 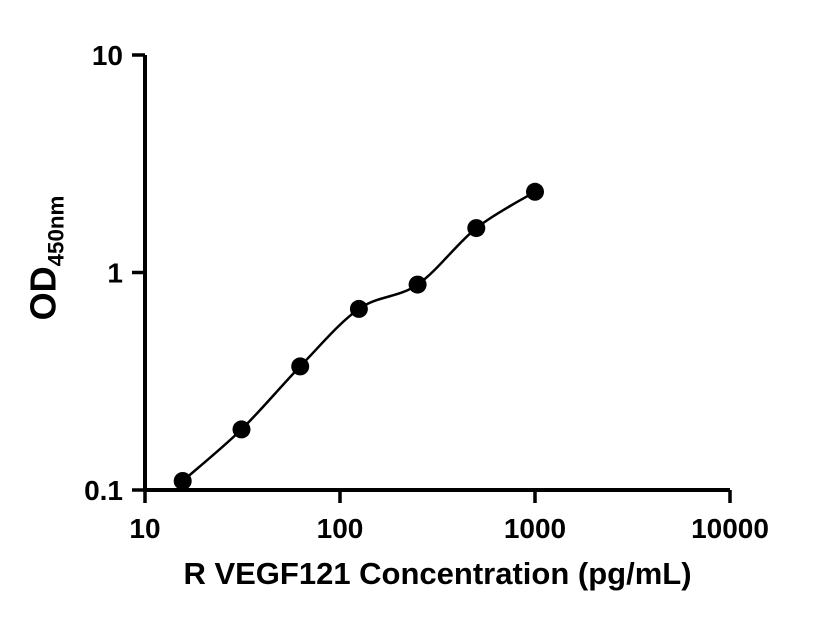 What do you see at coordinates (437, 573) in the screenshot?
I see `x-axis-title: R VEGF121 Concentration (pg/mL)` at bounding box center [437, 573].